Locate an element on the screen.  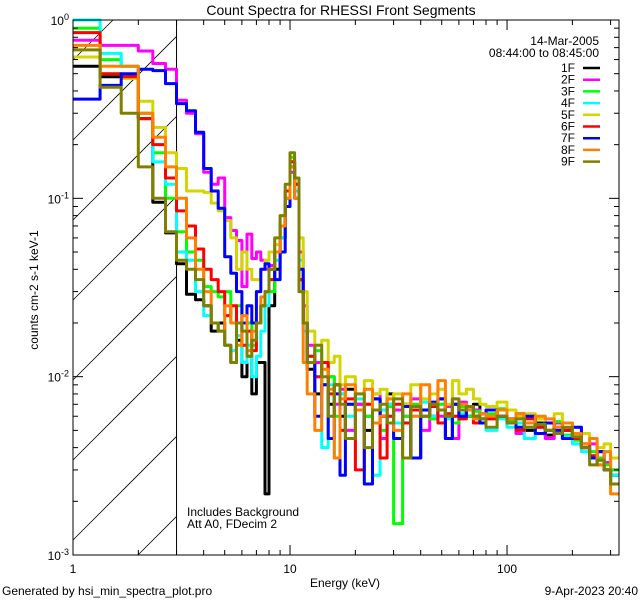
shaded-region is located at coordinates (125, 287).